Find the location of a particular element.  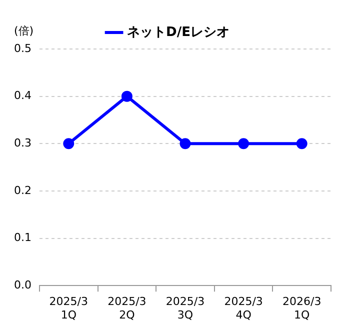

y-axis-title: (倍) is located at coordinates (24, 31).